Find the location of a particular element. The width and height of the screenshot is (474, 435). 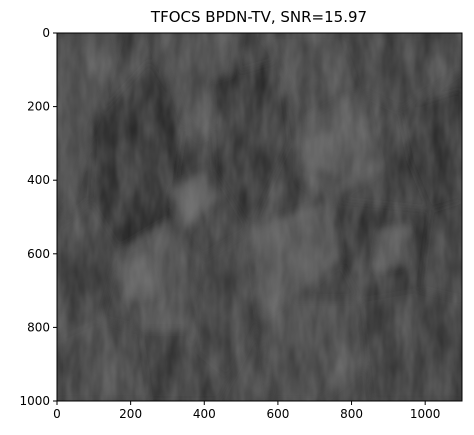

x-tick-label-600: 600 is located at coordinates (277, 414).